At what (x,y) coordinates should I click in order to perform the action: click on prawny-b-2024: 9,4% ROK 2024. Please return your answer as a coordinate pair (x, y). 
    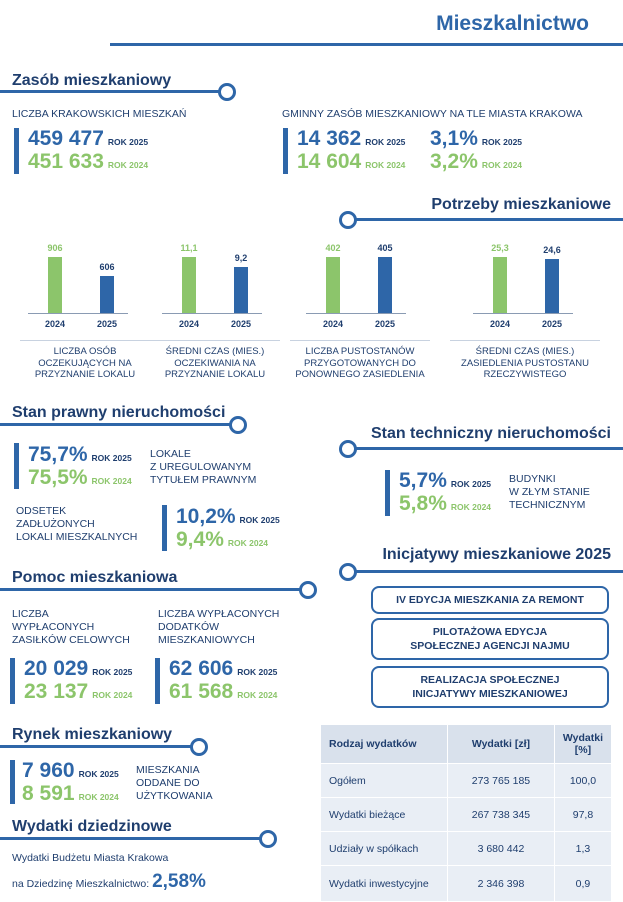
    Looking at the image, I should click on (222, 541).